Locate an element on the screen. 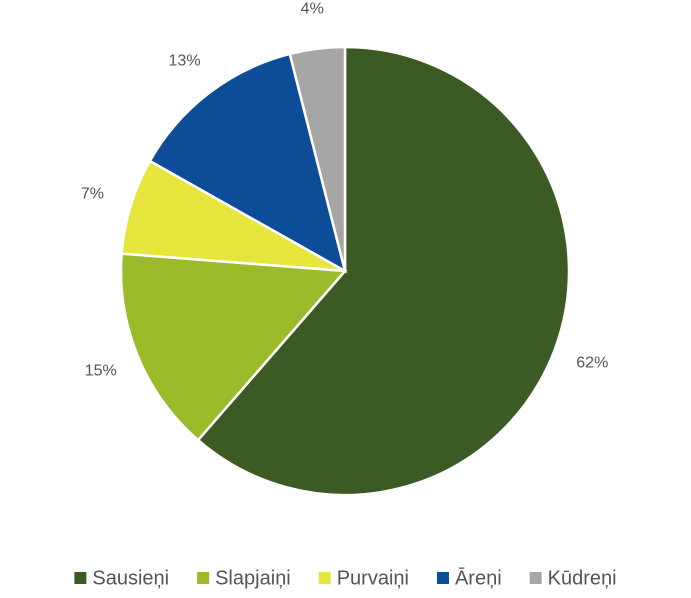 Image resolution: width=691 pixels, height=598 pixels. legend-label: Sausieņi is located at coordinates (130, 578).